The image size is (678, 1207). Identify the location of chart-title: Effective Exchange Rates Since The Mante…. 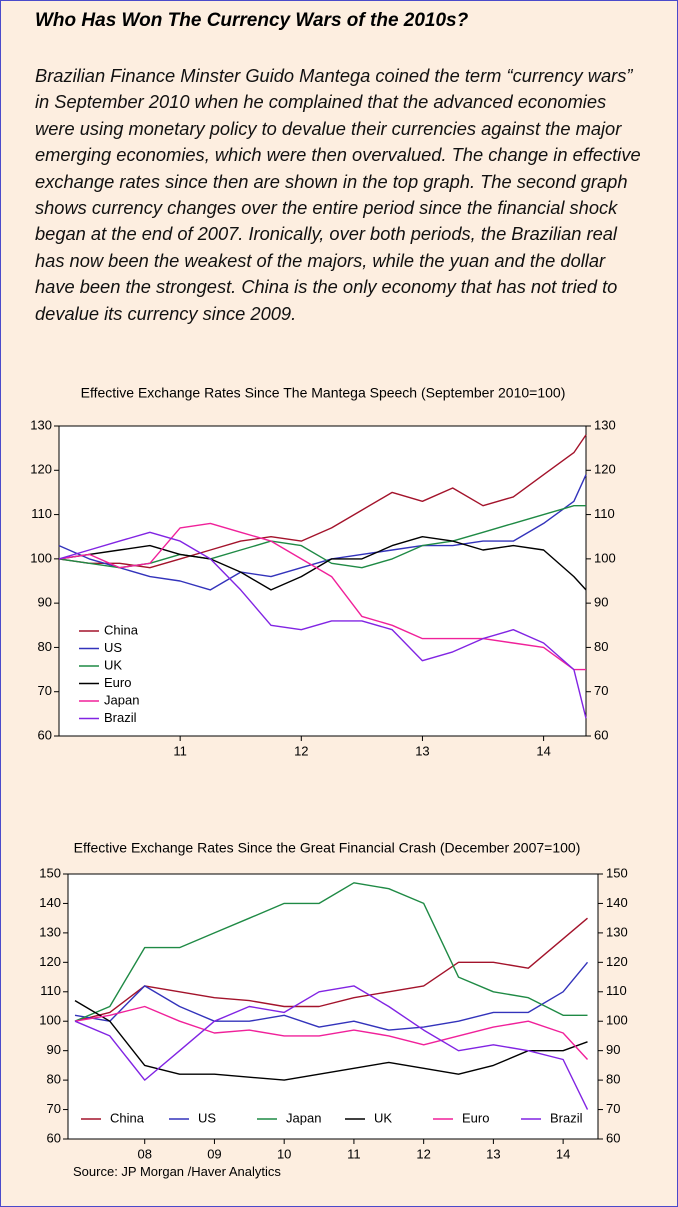
(323, 393).